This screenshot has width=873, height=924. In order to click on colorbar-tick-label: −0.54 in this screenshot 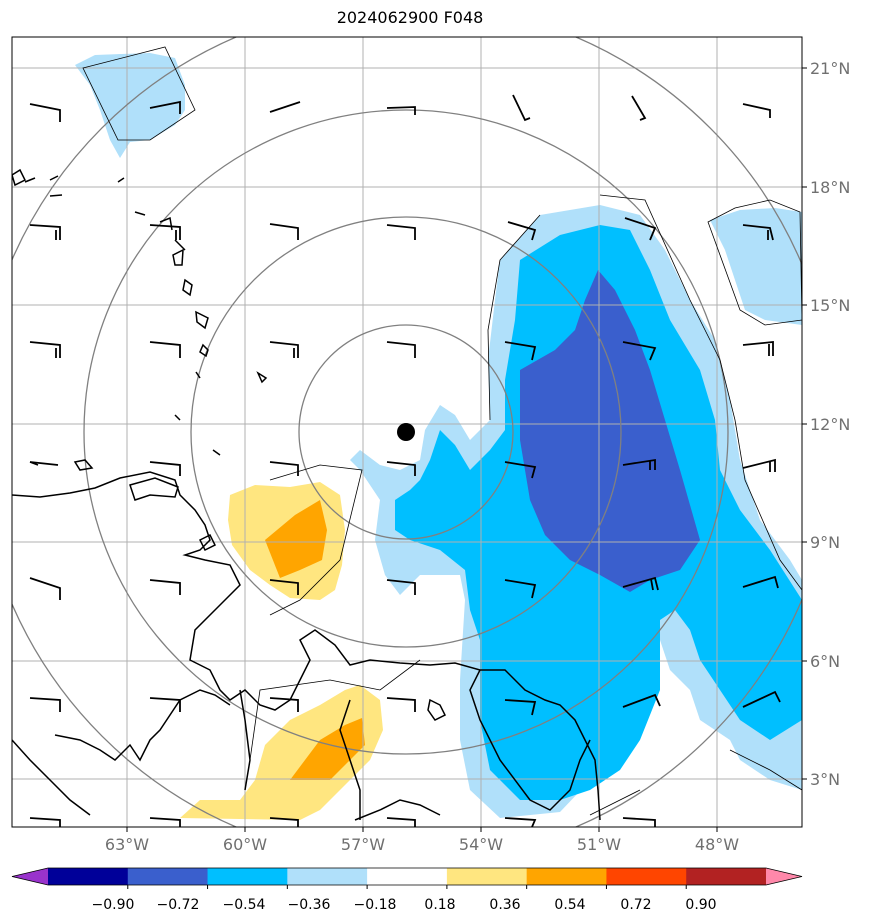, I will do `click(244, 905)`.